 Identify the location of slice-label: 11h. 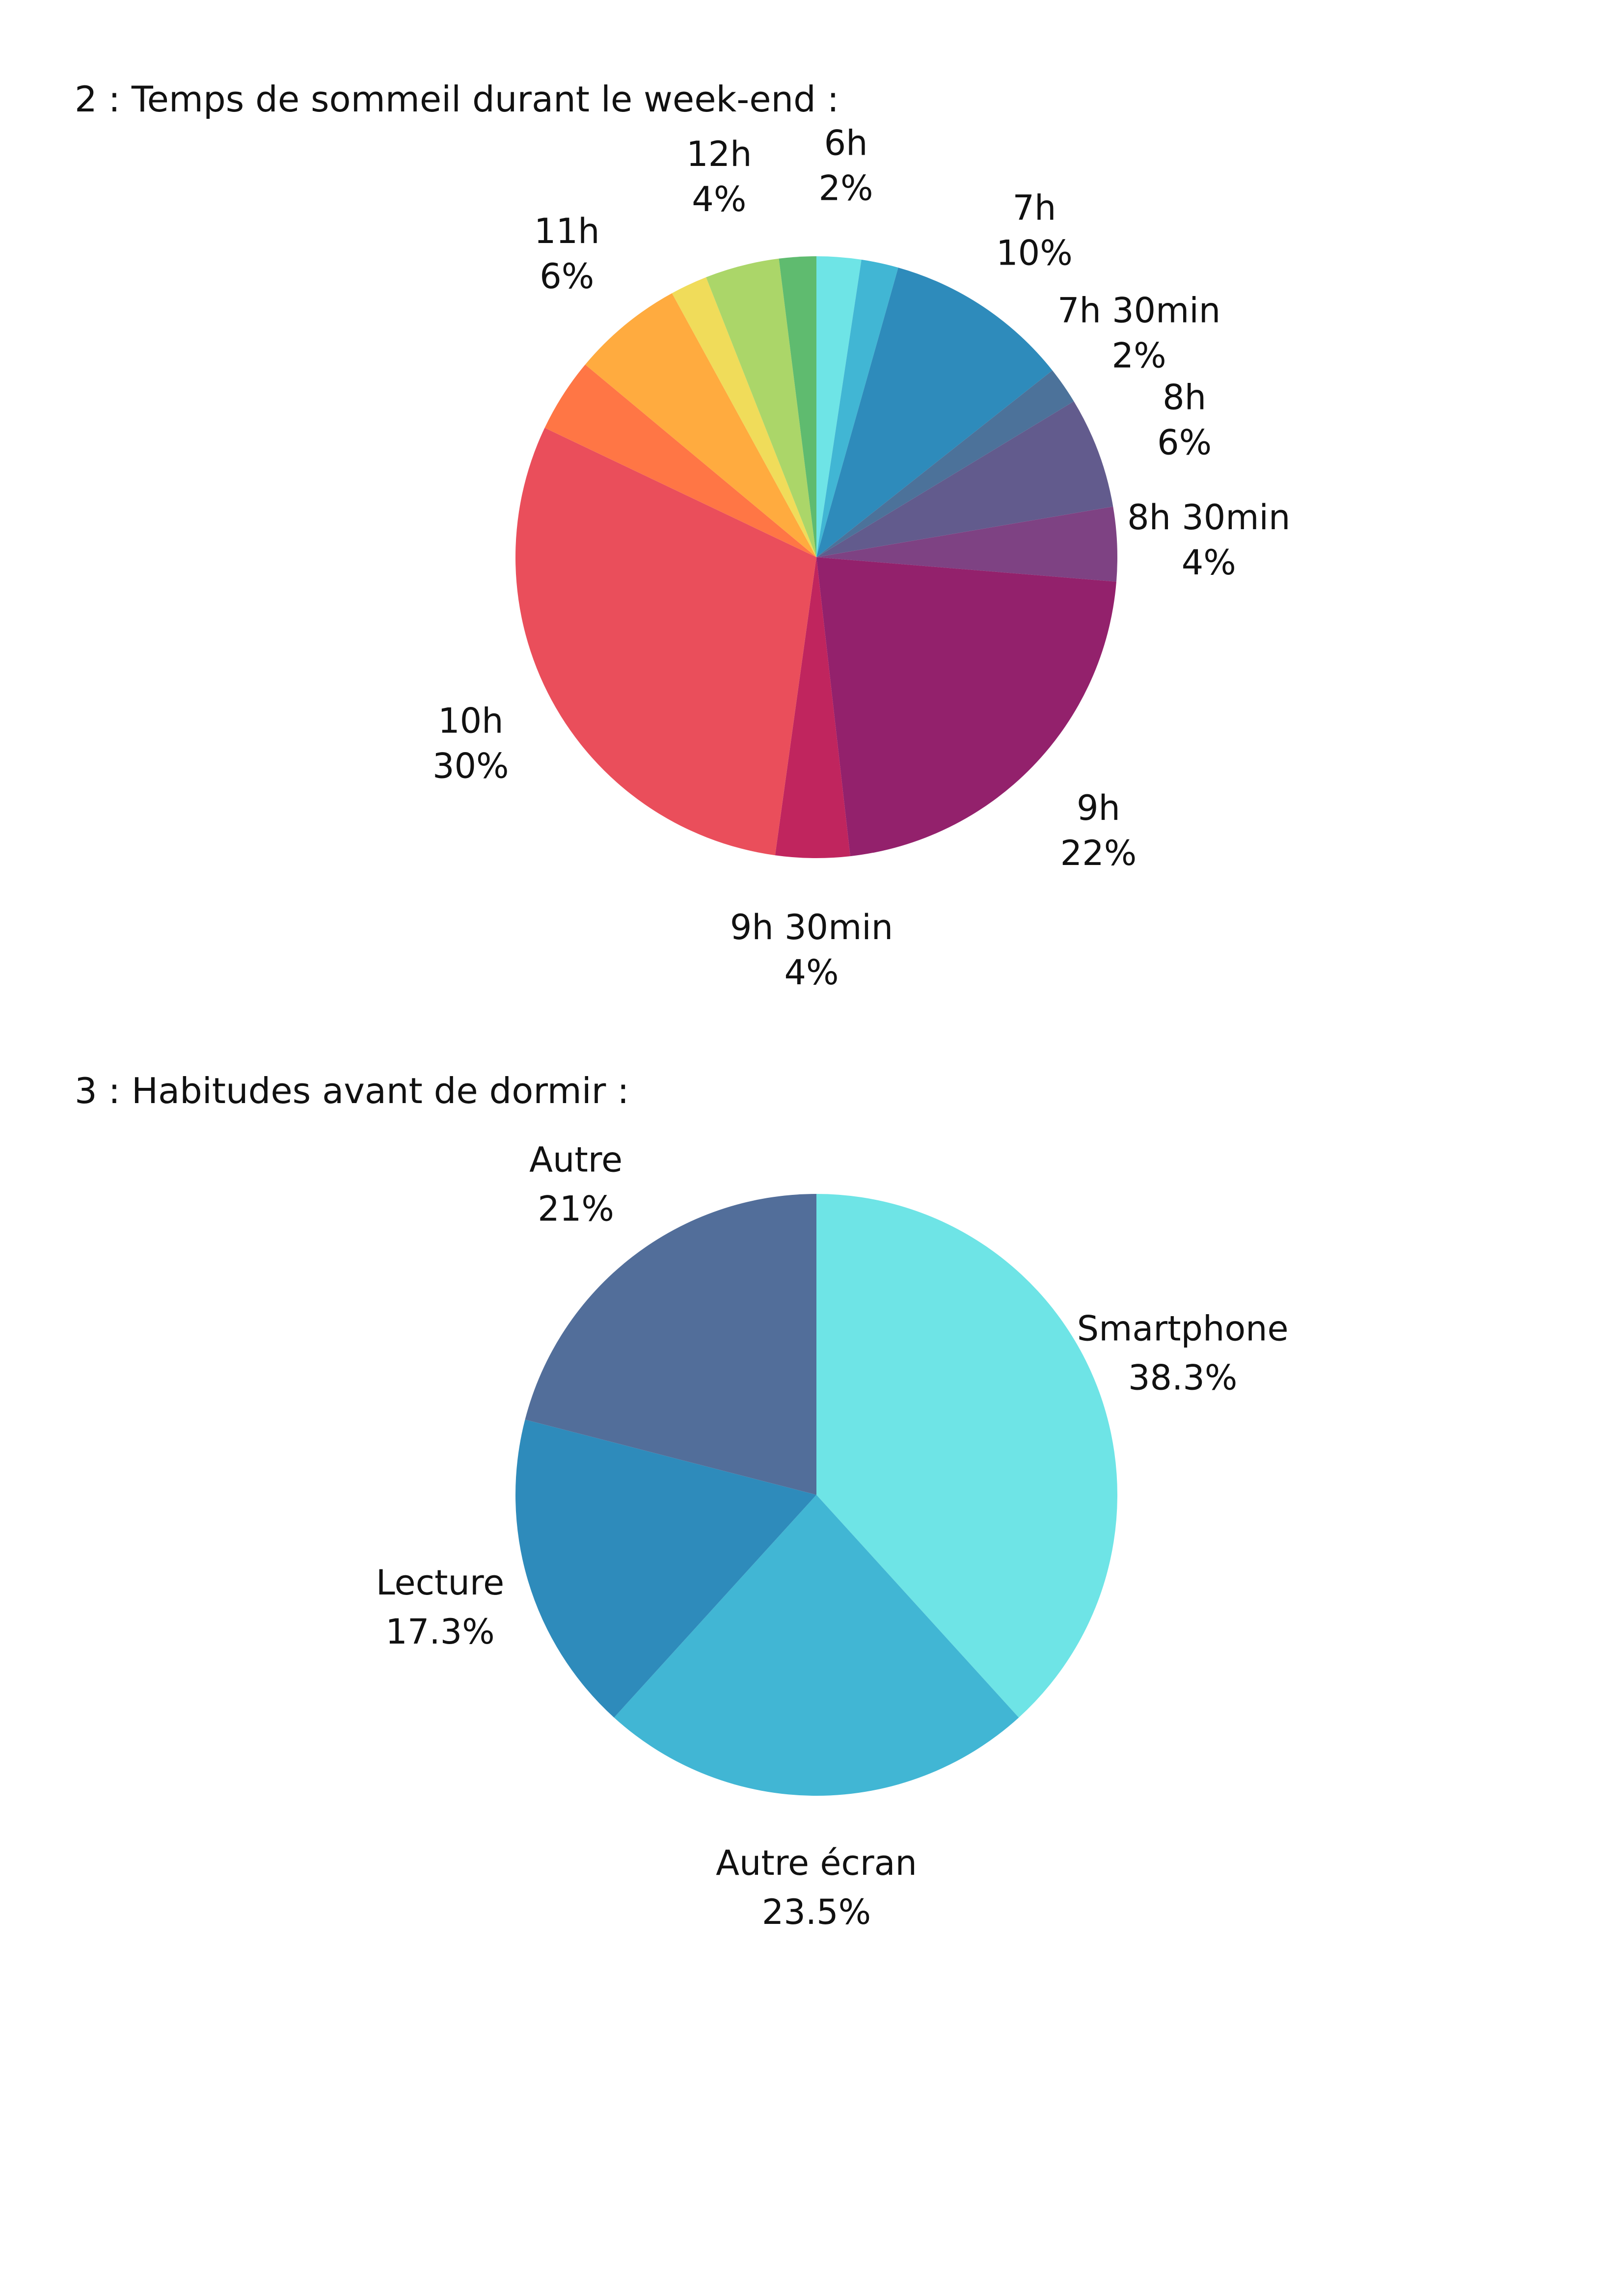
(566, 231).